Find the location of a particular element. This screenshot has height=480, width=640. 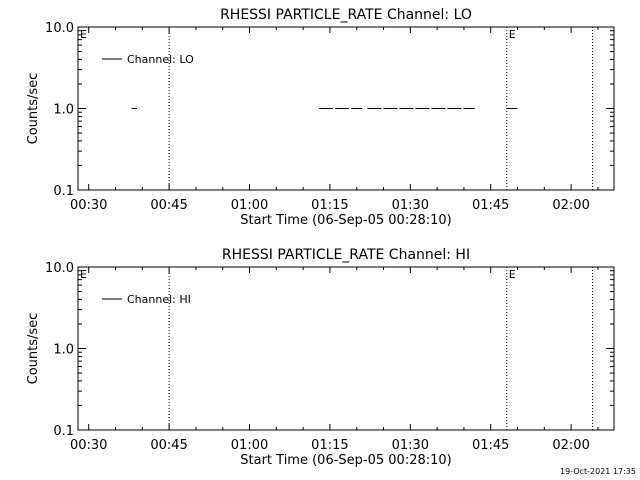

legend-label: Channel: LO is located at coordinates (160, 59).